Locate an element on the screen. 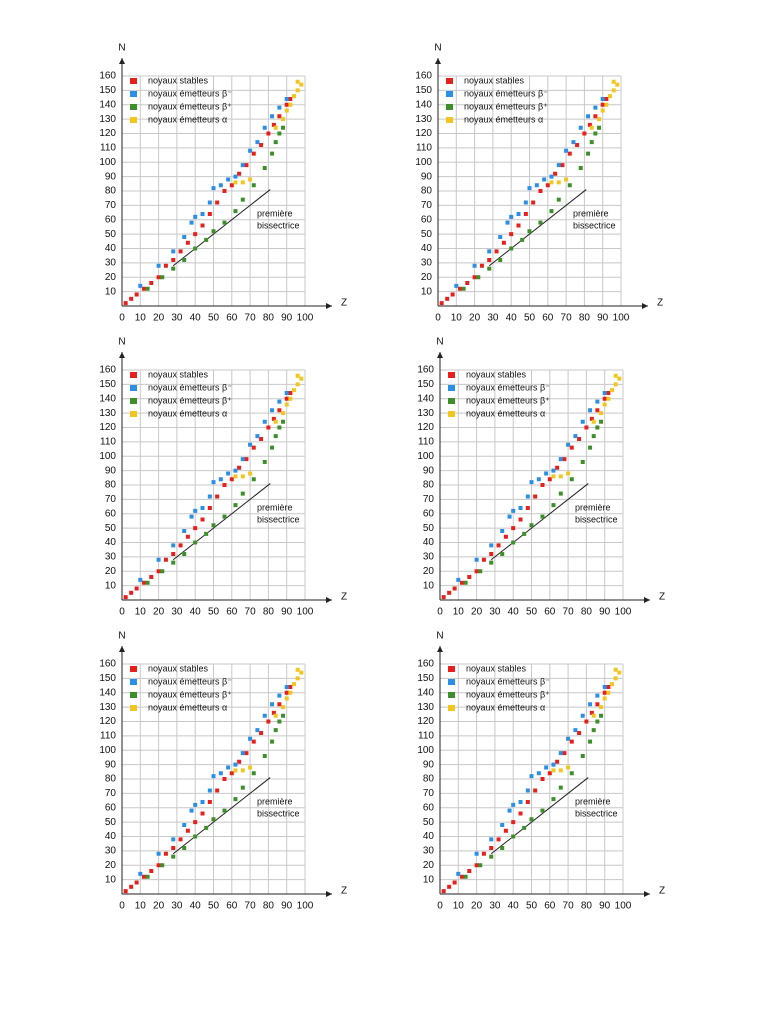  y-tick-label: 120 is located at coordinates (107, 721).